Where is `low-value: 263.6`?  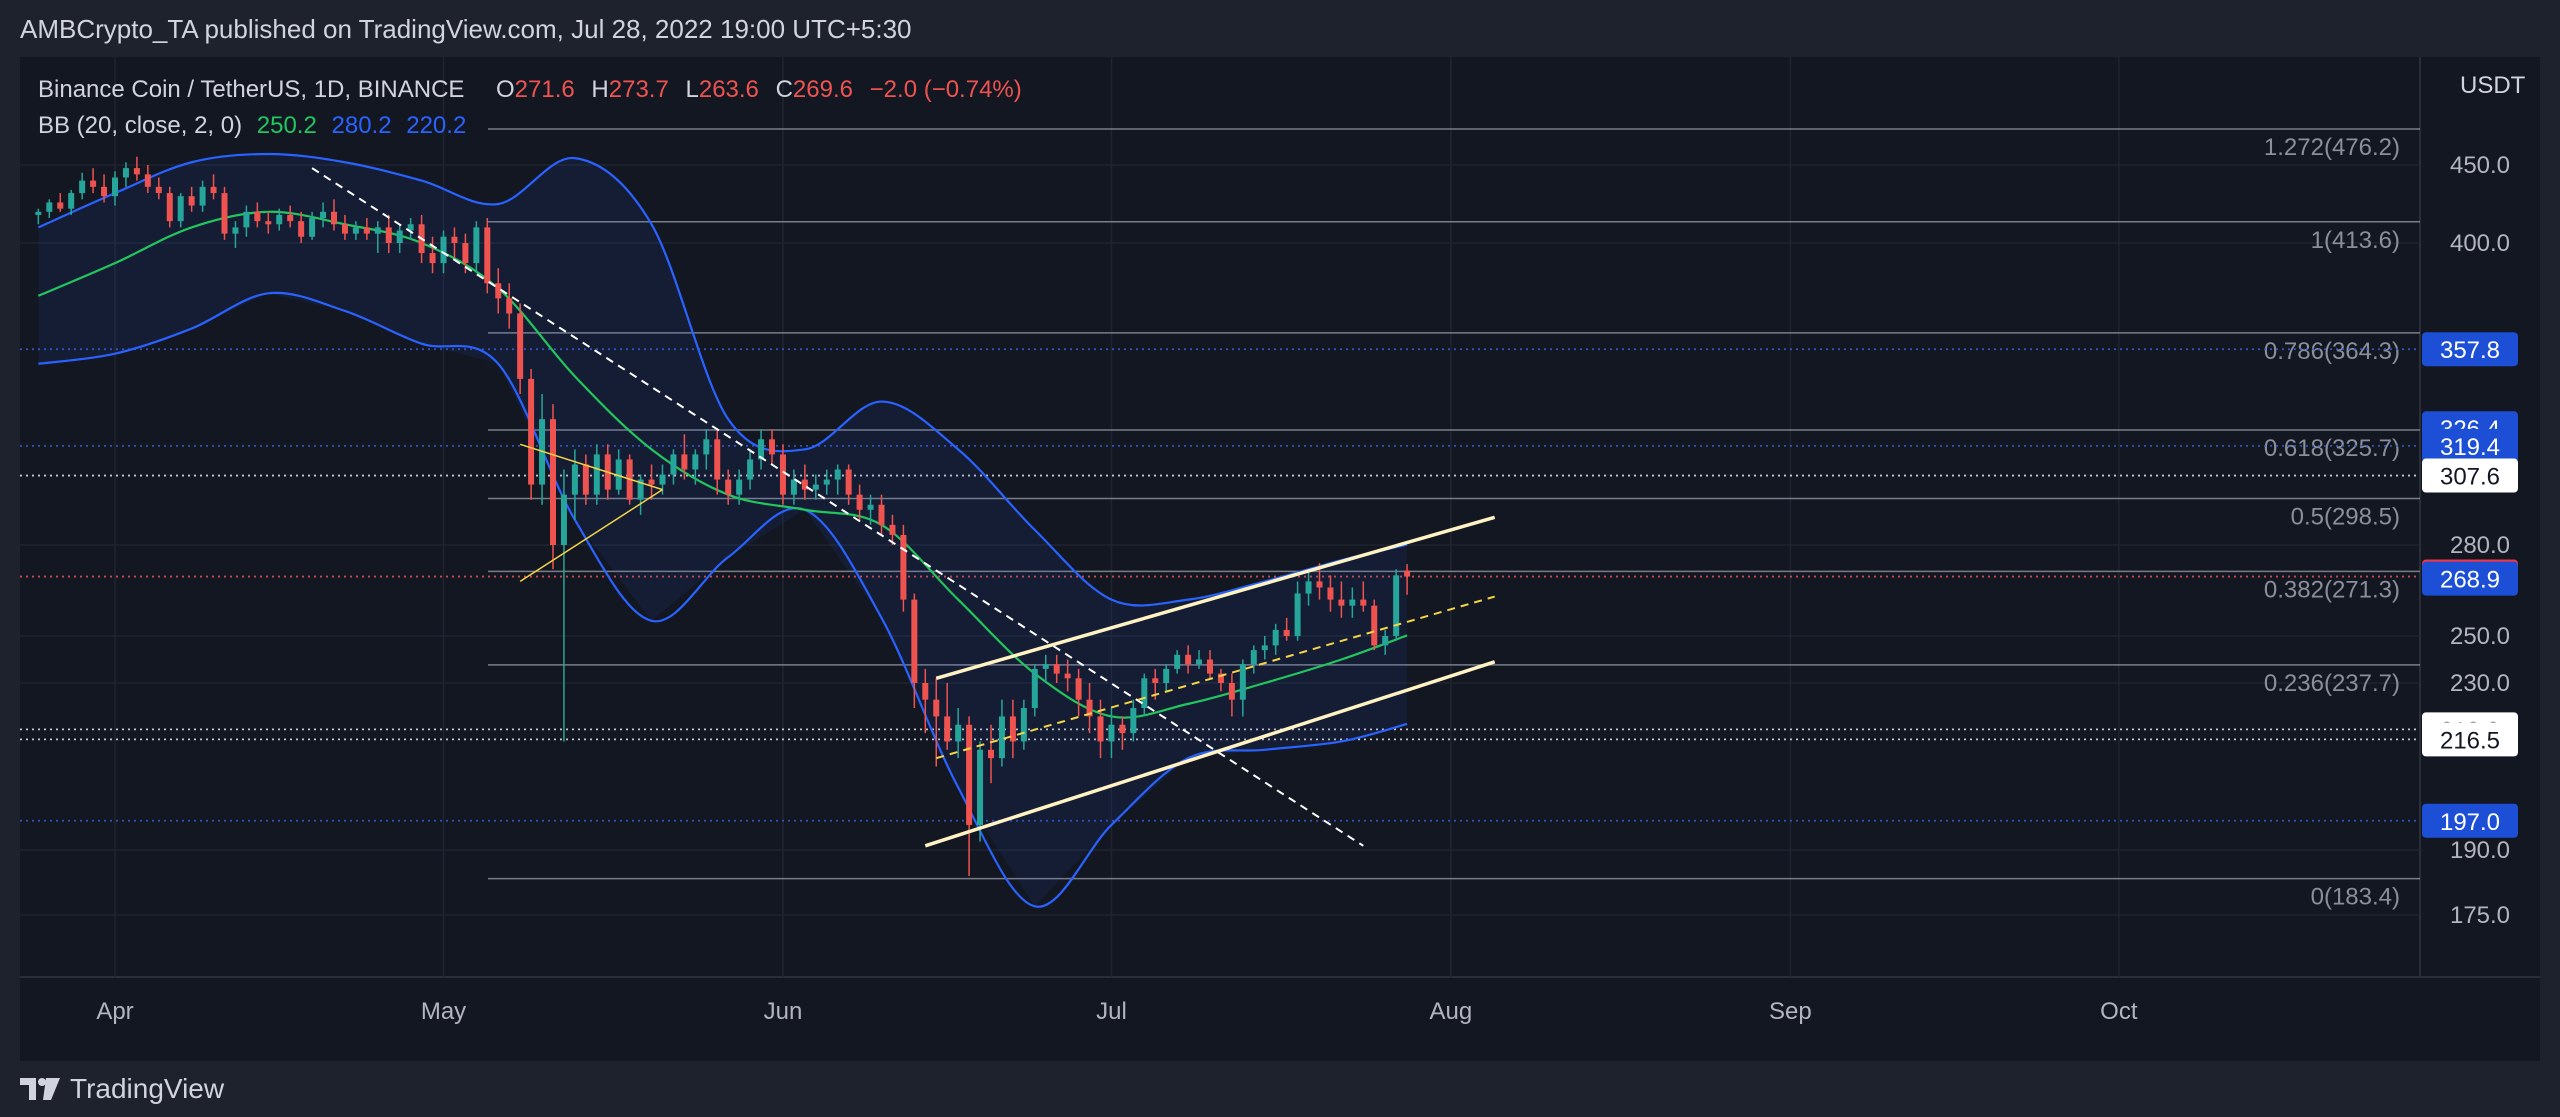 low-value: 263.6 is located at coordinates (729, 89).